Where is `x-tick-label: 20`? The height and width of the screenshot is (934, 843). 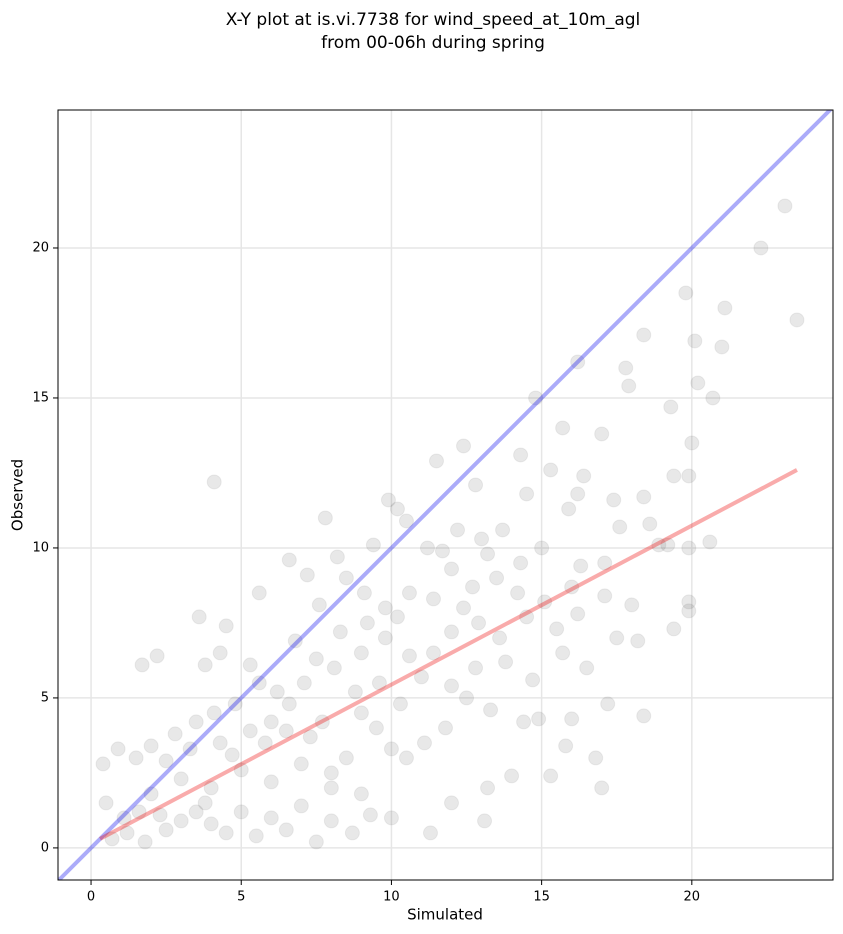 x-tick-label: 20 is located at coordinates (692, 897).